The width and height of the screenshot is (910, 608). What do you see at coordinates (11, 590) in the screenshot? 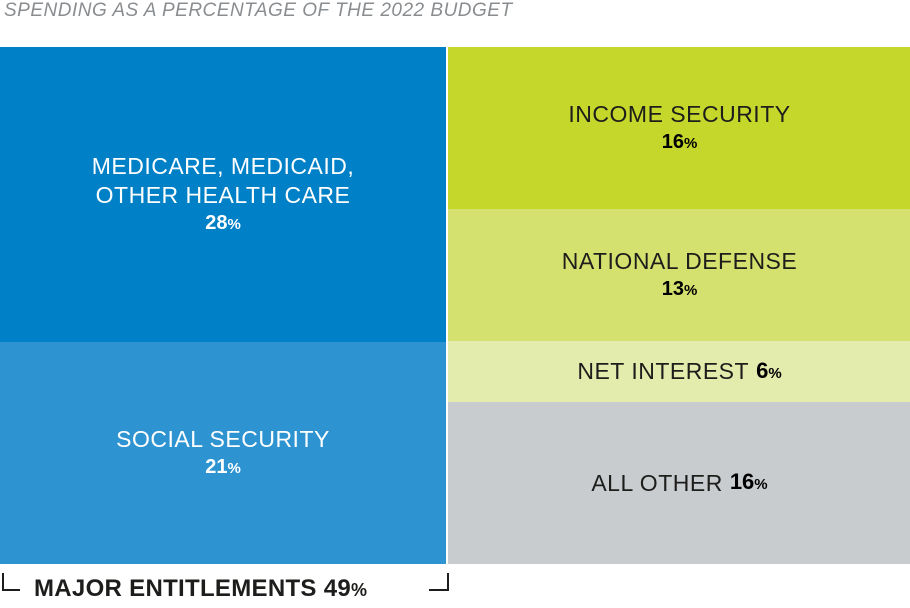
I see `bracket-left-foot` at bounding box center [11, 590].